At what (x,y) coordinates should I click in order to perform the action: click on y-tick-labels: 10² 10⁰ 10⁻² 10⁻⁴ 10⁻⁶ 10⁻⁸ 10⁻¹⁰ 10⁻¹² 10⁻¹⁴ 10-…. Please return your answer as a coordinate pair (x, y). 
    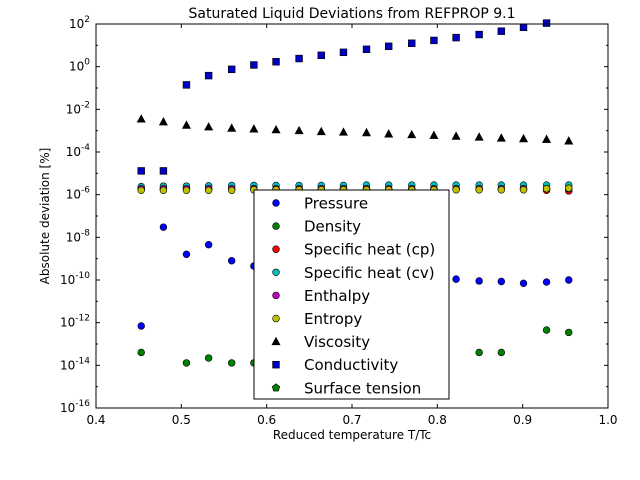
    Looking at the image, I should click on (75, 215).